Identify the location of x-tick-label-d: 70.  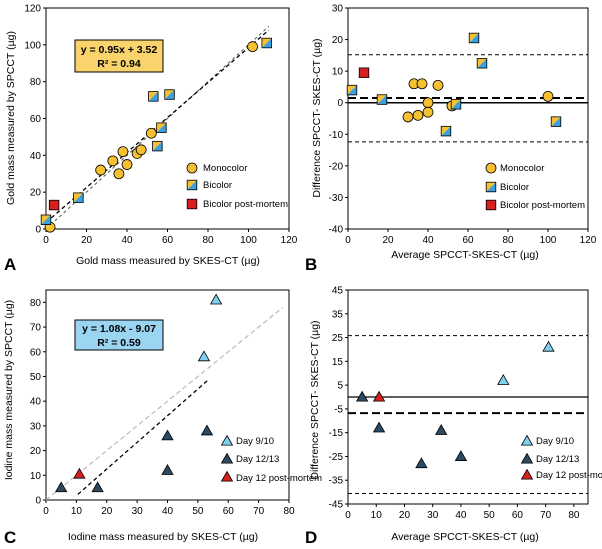
(546, 515).